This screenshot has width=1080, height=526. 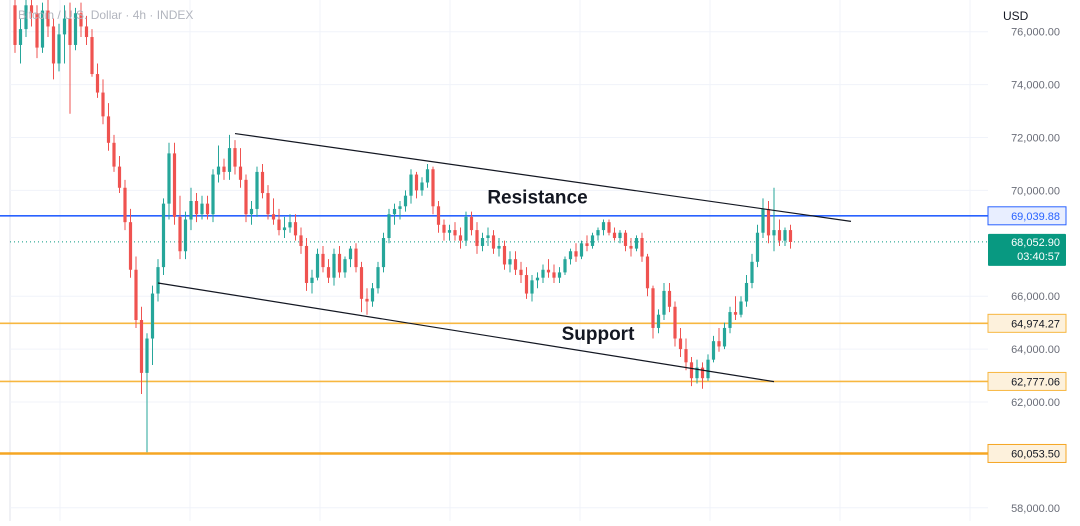 I want to click on current-price-label: 68,052.90, so click(x=1035, y=243).